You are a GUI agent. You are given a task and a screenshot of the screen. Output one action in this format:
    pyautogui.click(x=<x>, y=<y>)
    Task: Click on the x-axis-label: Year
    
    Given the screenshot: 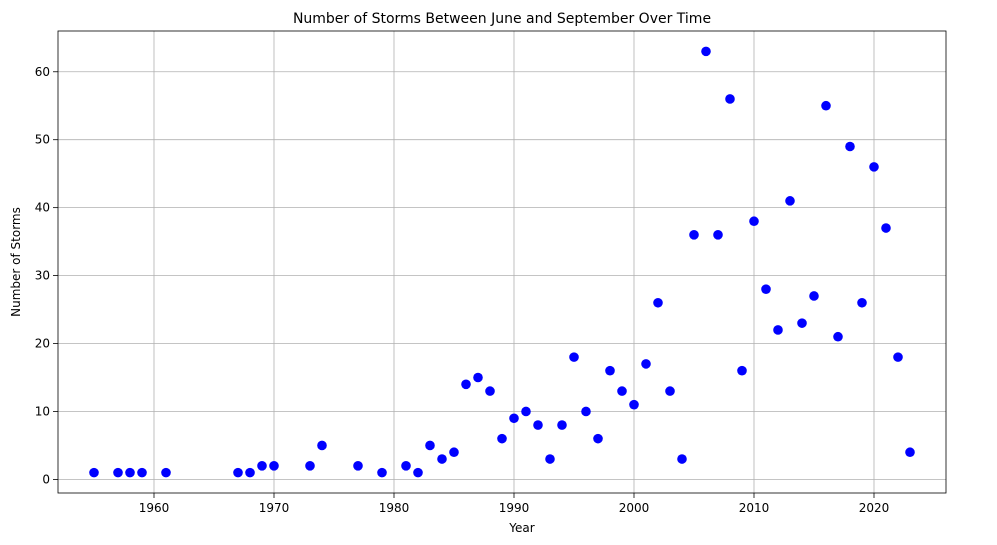 What is the action you would take?
    pyautogui.click(x=521, y=528)
    